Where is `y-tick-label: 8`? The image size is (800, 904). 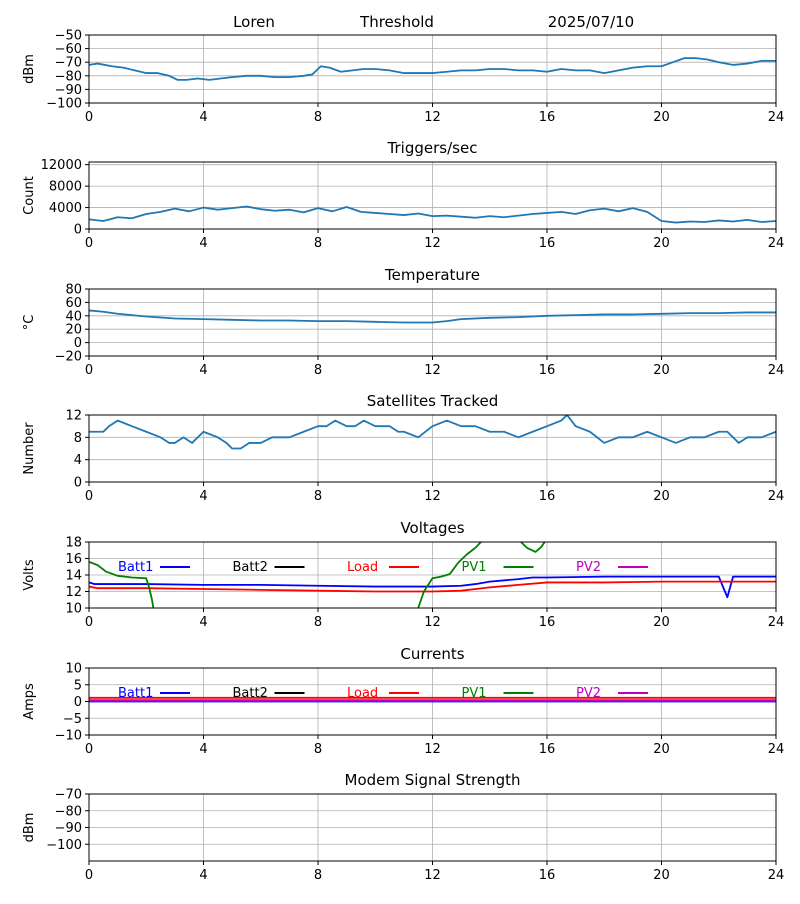
y-tick-label: 8 is located at coordinates (78, 438).